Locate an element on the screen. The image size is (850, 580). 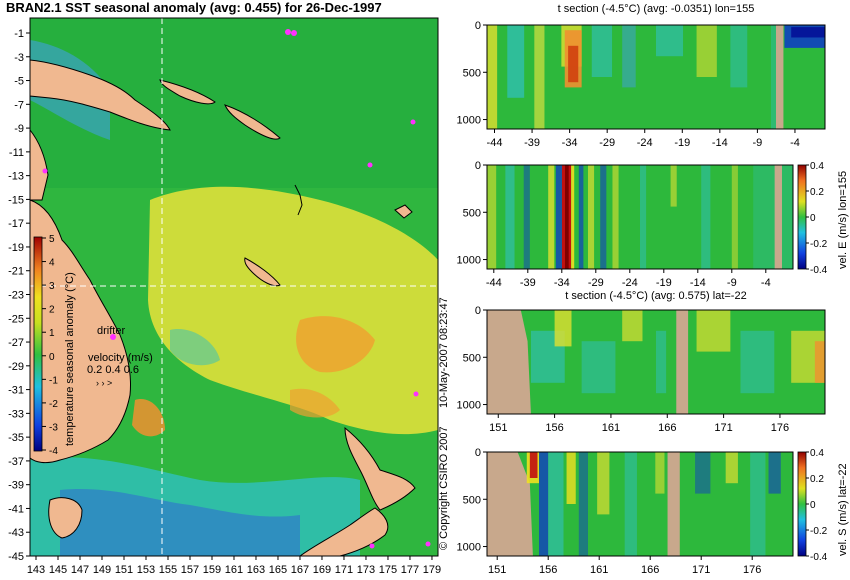
section-x-tick-label: -24 is located at coordinates (630, 283).